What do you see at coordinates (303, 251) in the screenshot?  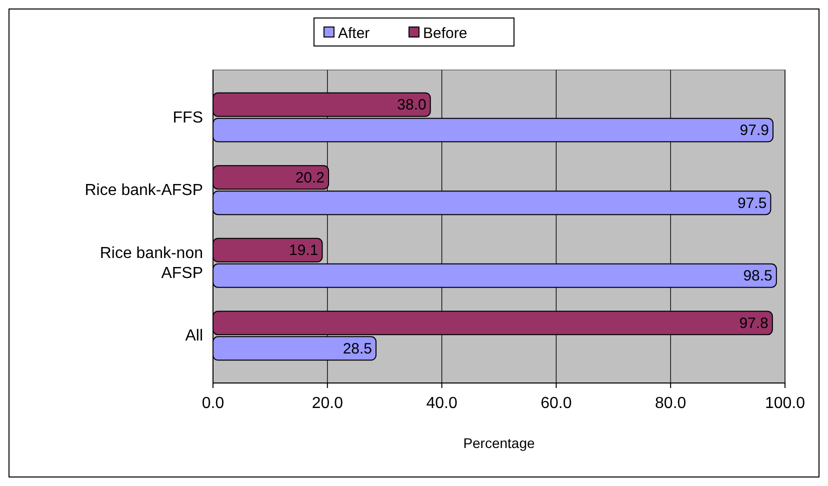 I see `data-label: 19.1` at bounding box center [303, 251].